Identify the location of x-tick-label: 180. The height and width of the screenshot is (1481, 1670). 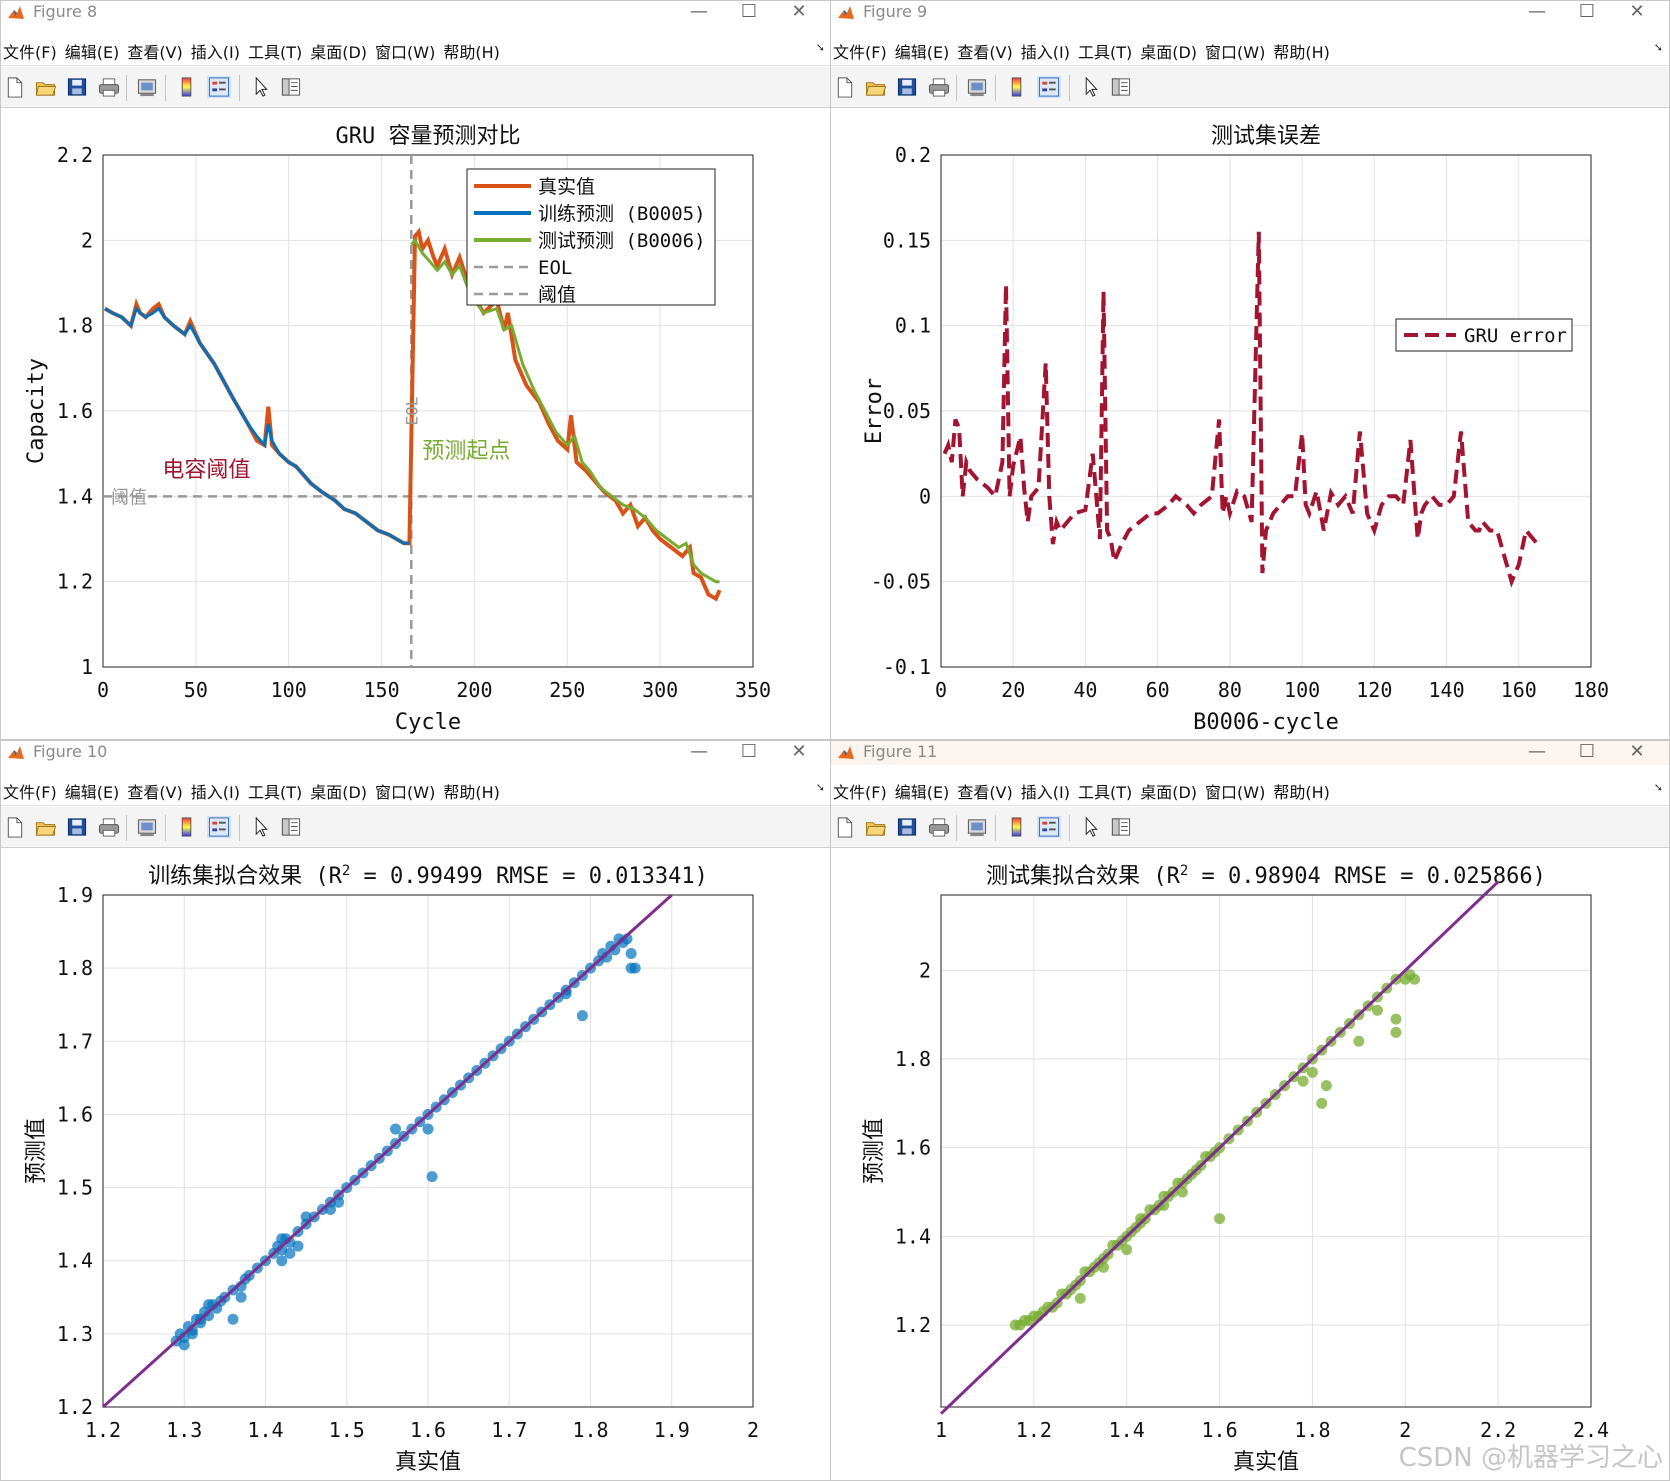
(1591, 690).